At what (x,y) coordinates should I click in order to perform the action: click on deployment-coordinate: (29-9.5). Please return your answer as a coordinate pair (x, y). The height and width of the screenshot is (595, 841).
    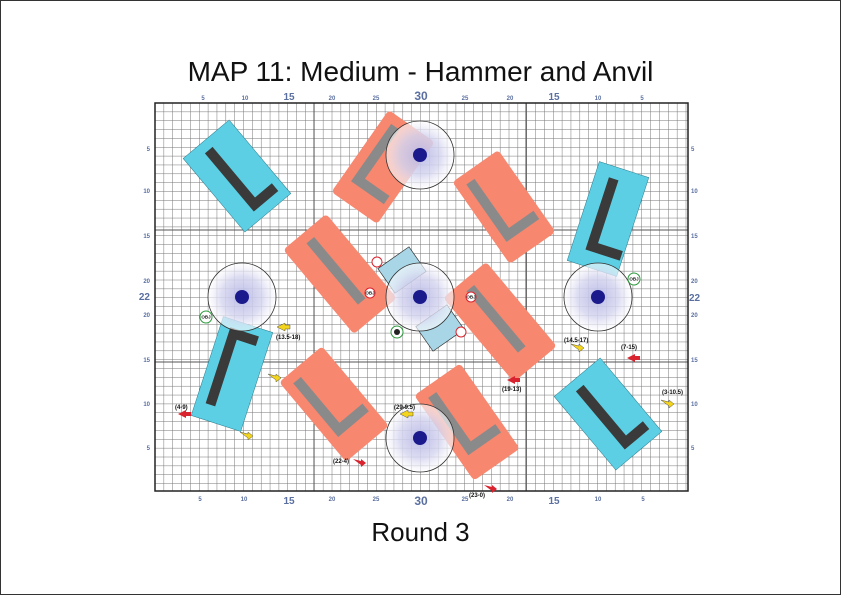
    Looking at the image, I should click on (404, 408).